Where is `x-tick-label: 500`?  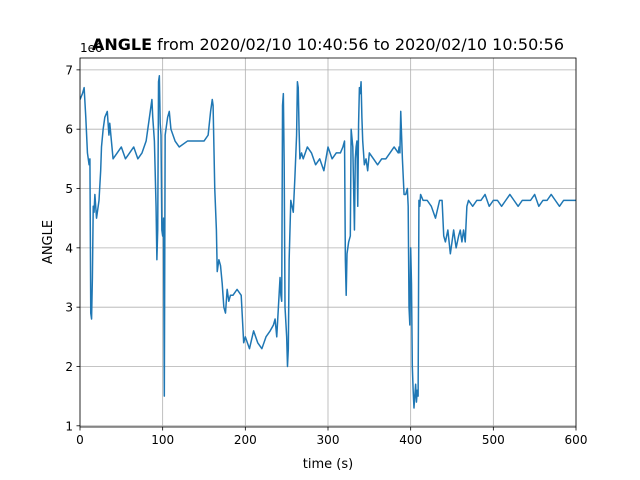
x-tick-label: 500 is located at coordinates (493, 440).